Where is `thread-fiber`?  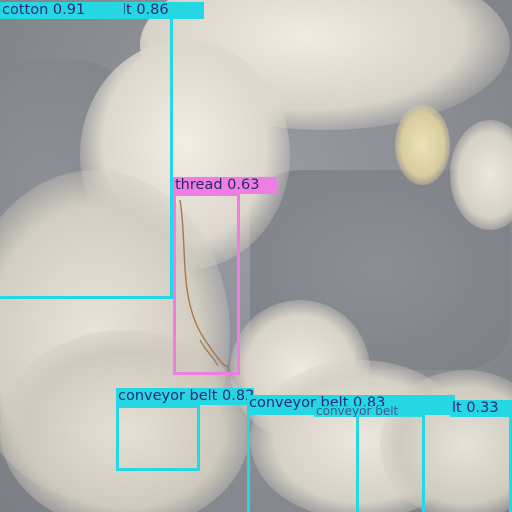 thread-fiber is located at coordinates (204, 284).